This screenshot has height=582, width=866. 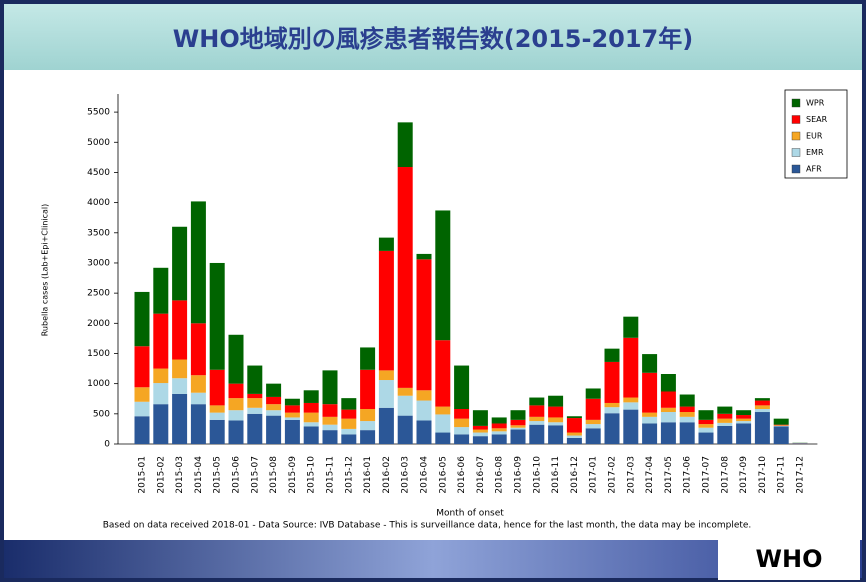 What do you see at coordinates (707, 475) in the screenshot?
I see `x-tick-label: 2017-07` at bounding box center [707, 475].